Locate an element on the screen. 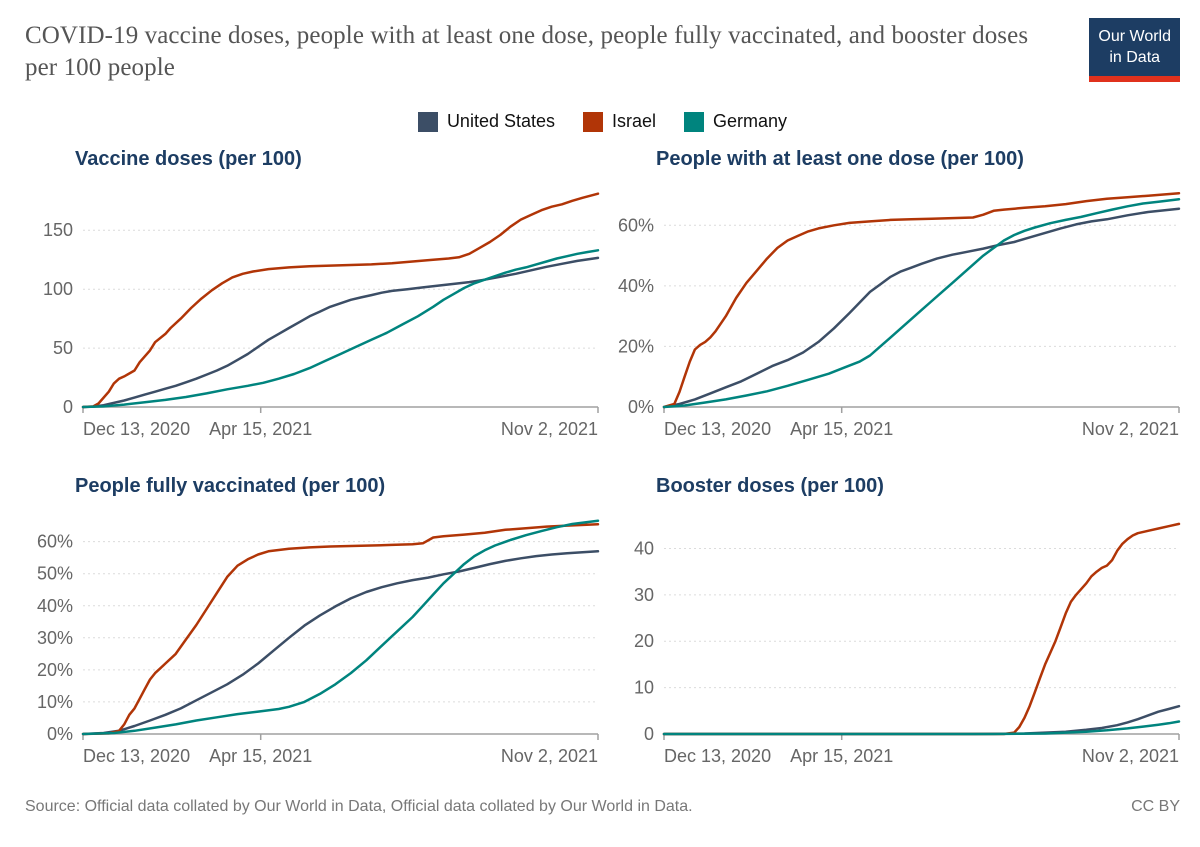  svg-text: 40 is located at coordinates (644, 549).